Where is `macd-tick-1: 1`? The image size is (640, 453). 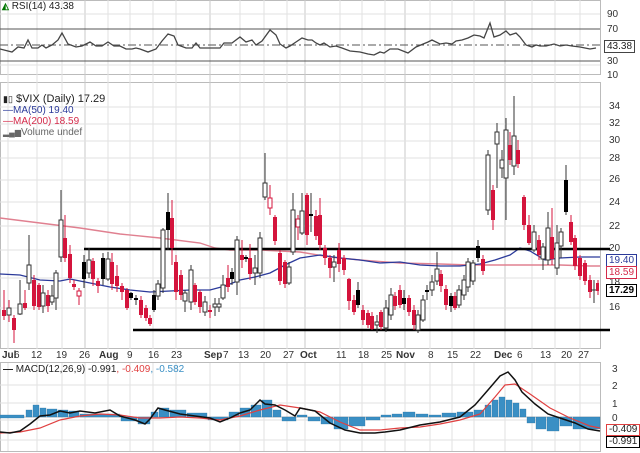
macd-tick-1: 1 is located at coordinates (615, 404).